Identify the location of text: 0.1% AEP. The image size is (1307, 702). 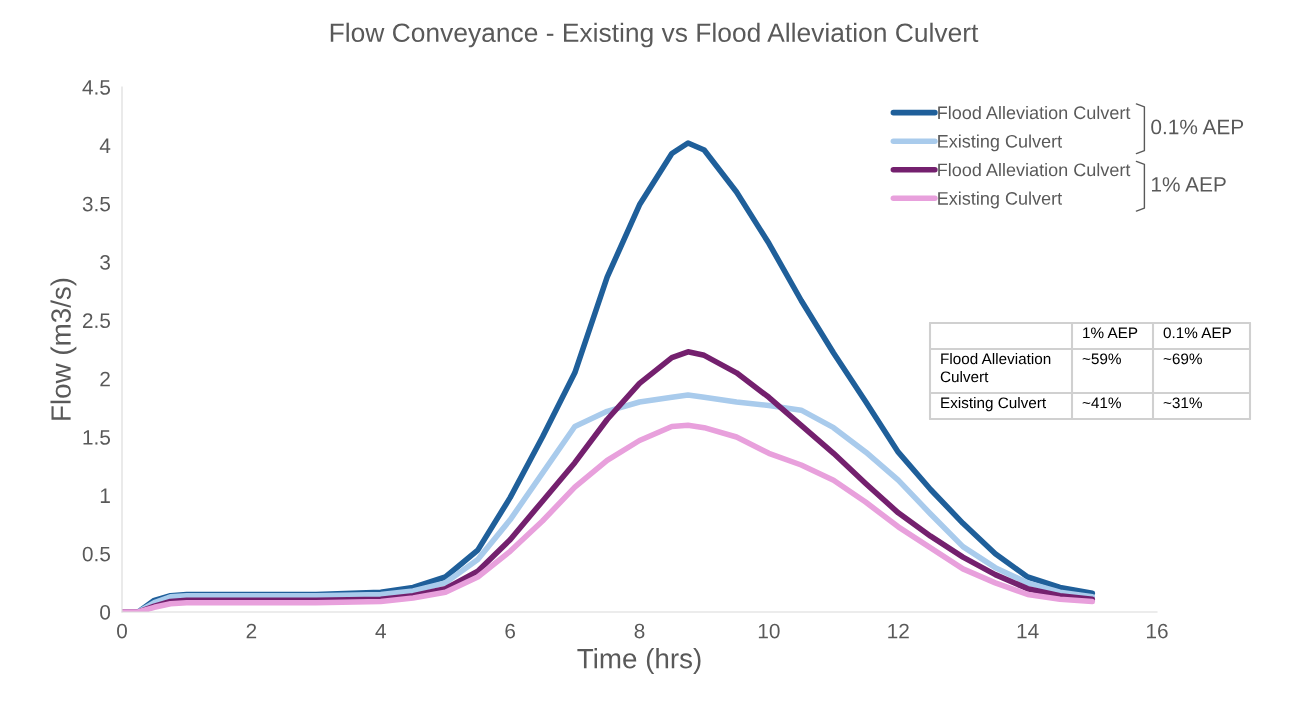
(1197, 333).